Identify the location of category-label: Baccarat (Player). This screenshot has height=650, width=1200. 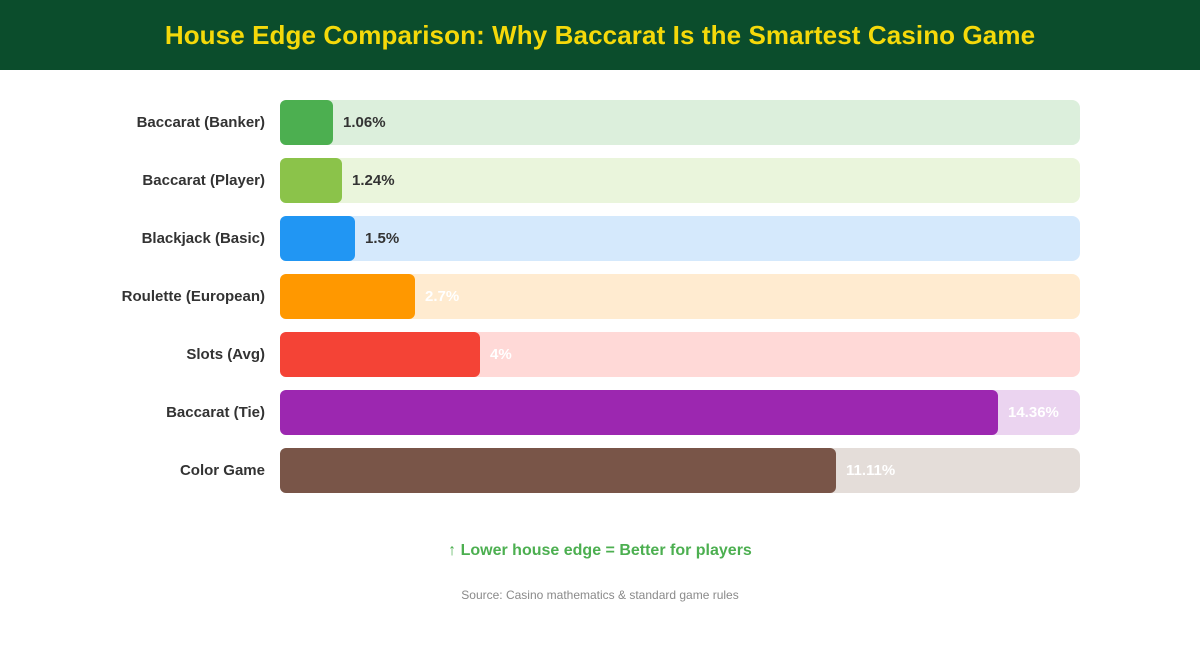
(203, 180).